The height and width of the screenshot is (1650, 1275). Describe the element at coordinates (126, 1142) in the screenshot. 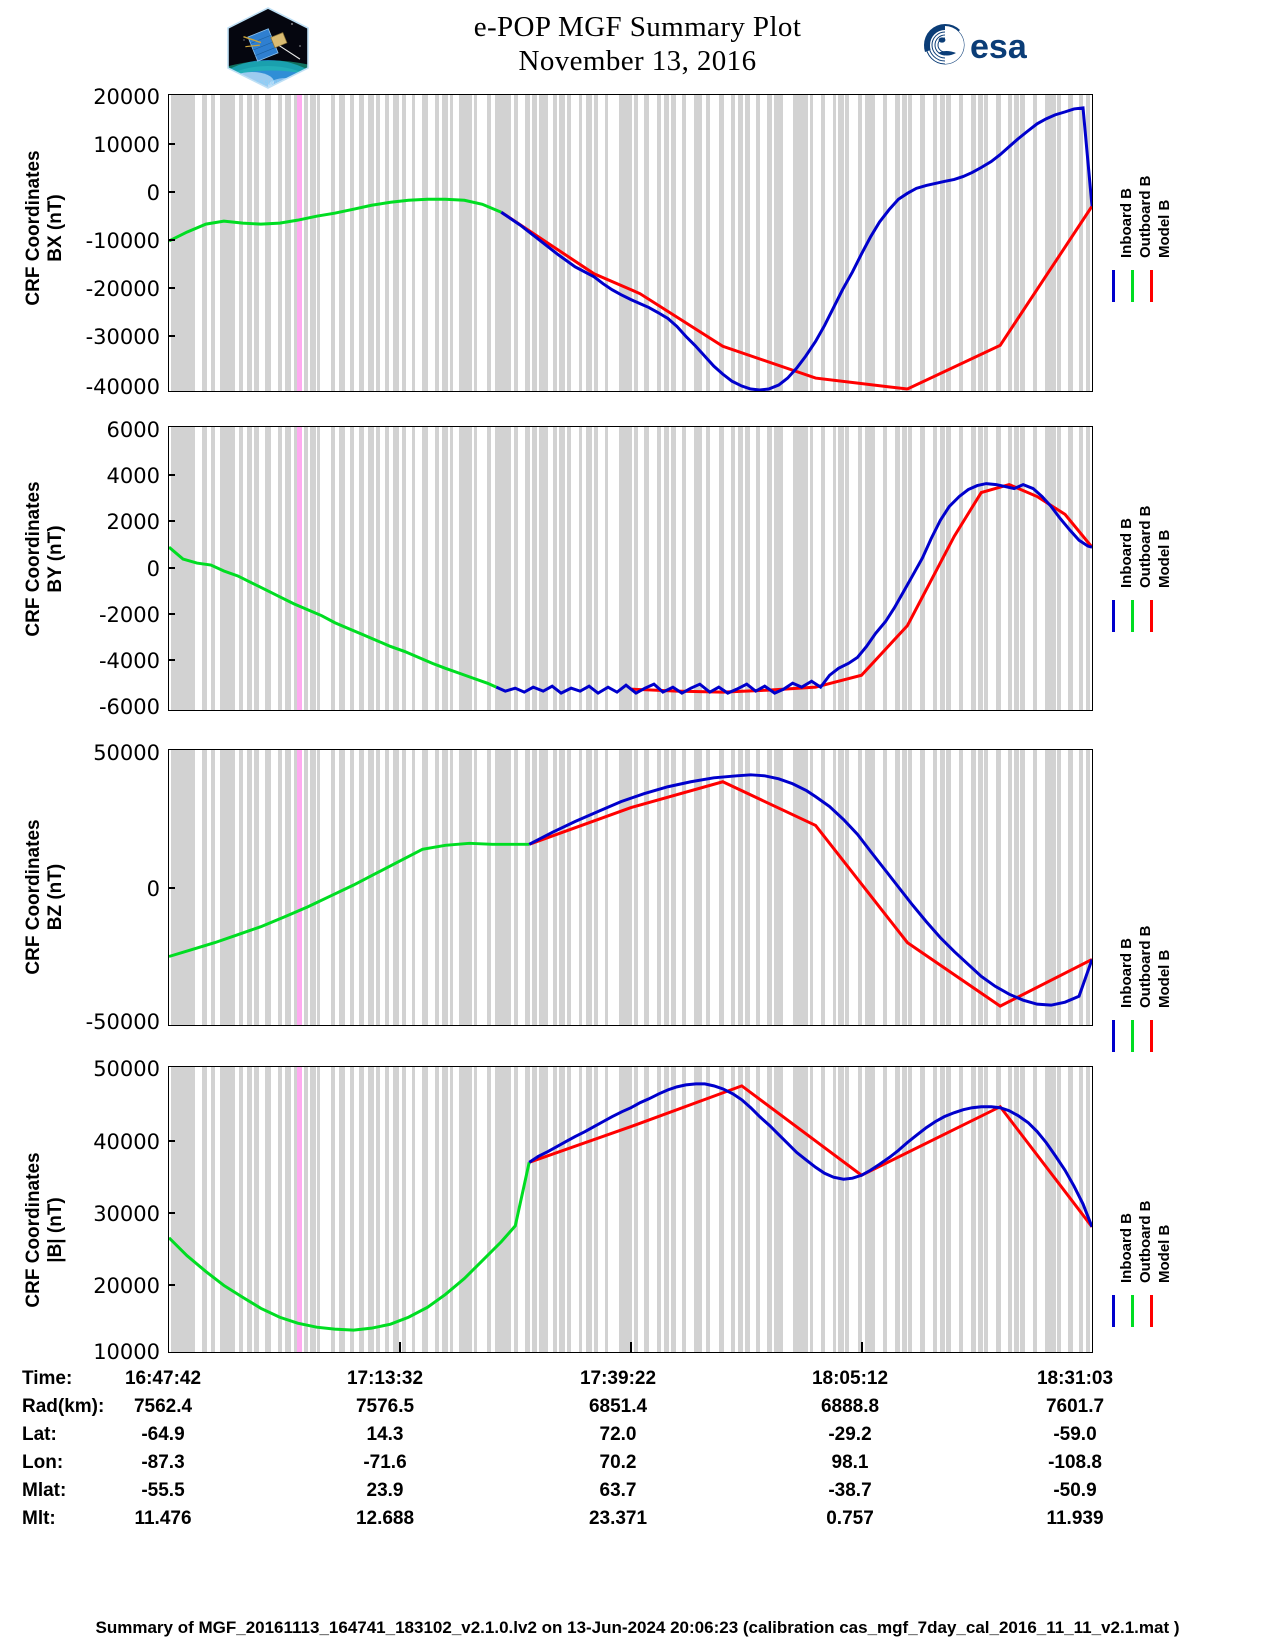

I see `ytick-bmag-1: 40000` at that location.